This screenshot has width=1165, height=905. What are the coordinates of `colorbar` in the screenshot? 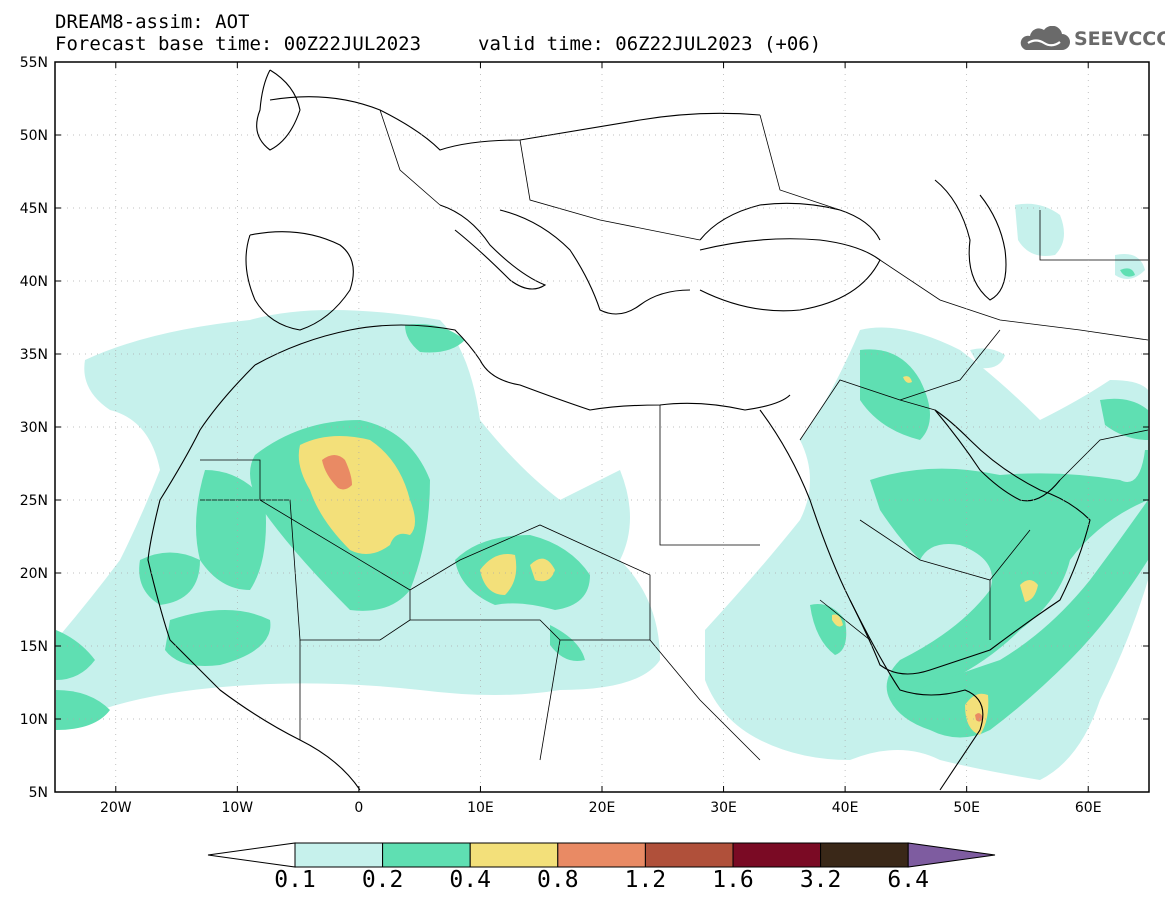 It's located at (601, 855).